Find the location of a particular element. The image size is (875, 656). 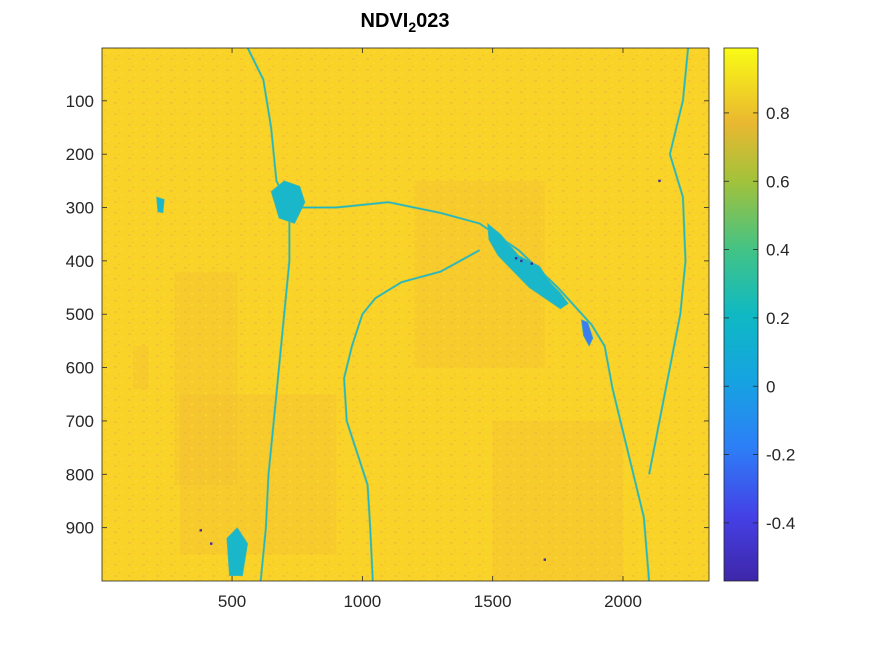

x-tick-label: 2000 is located at coordinates (623, 601).